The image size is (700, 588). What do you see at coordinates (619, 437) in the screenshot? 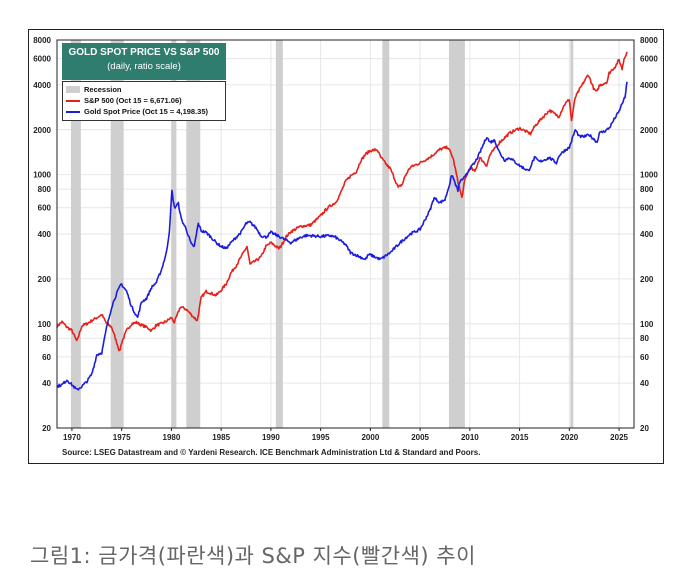
I see `x-tick-label: 2025` at bounding box center [619, 437].